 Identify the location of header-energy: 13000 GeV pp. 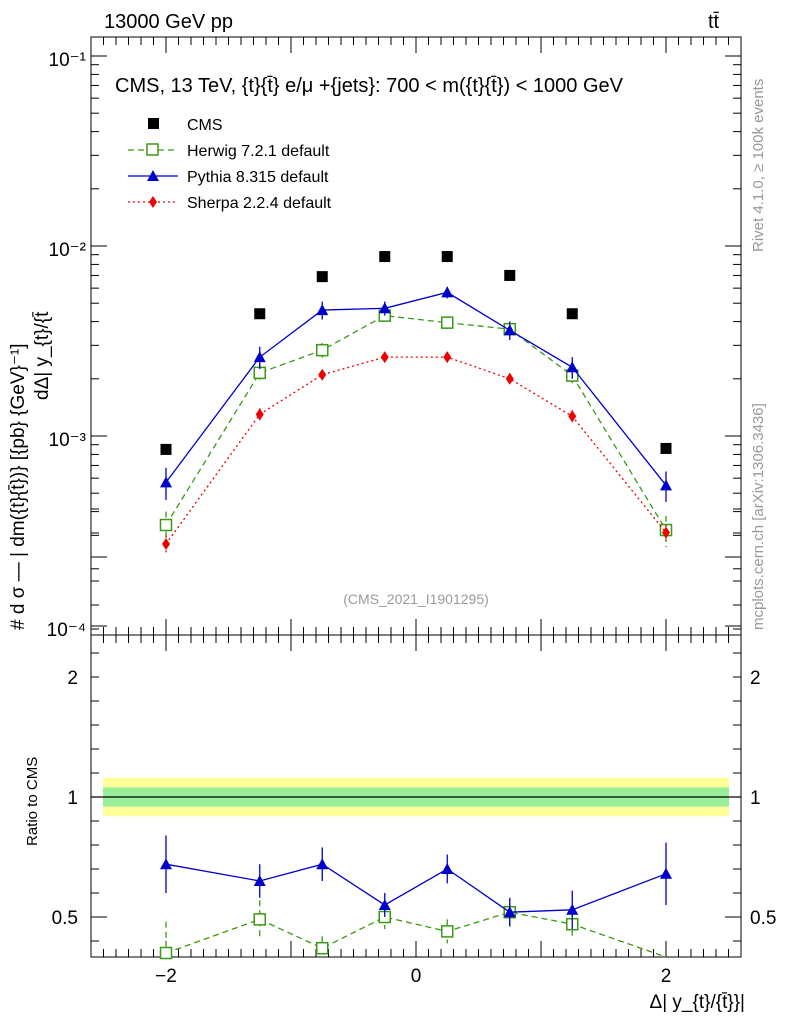
(168, 22).